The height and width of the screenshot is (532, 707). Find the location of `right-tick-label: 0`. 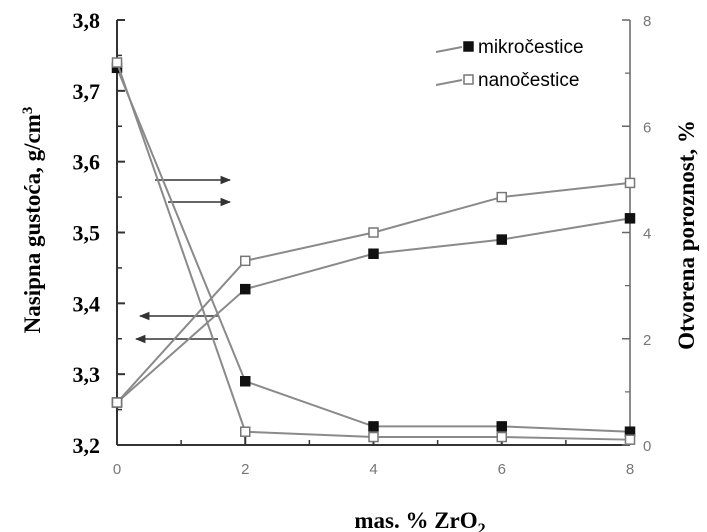

right-tick-label: 0 is located at coordinates (647, 446).